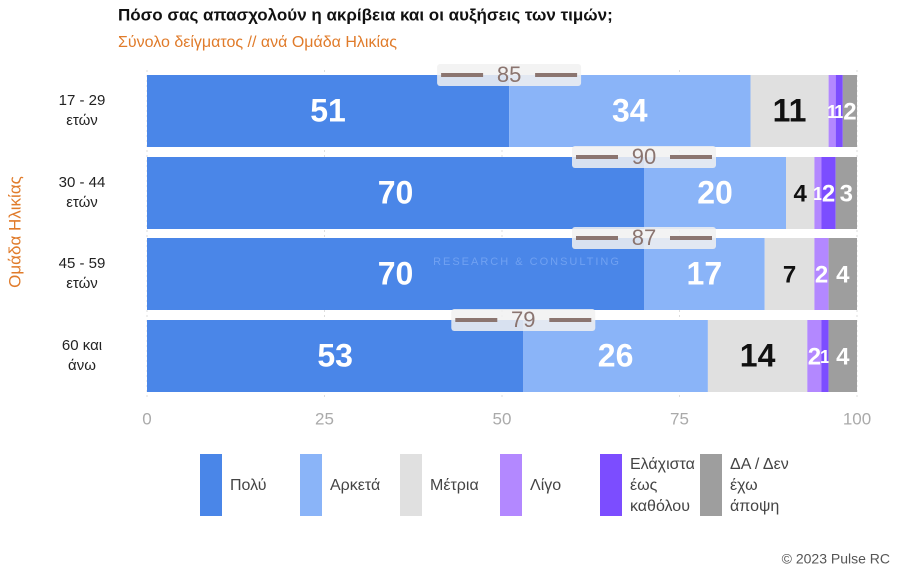  Describe the element at coordinates (454, 485) in the screenshot. I see `legend-label: Μέτρια` at that location.